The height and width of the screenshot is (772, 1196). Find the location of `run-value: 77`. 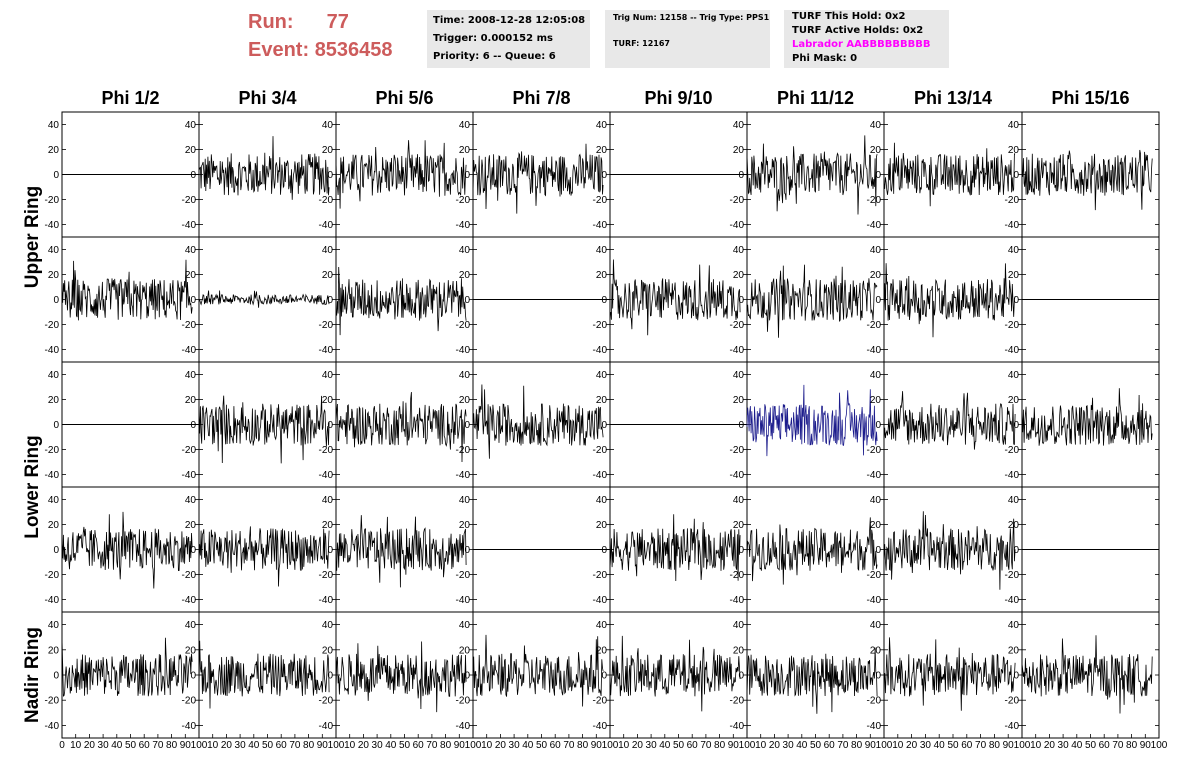

run-value: 77 is located at coordinates (337, 22).